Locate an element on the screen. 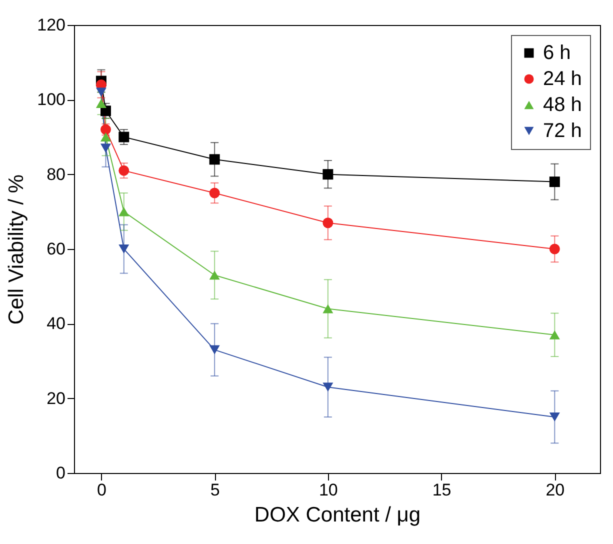  legend-label: 24 h is located at coordinates (562, 79).